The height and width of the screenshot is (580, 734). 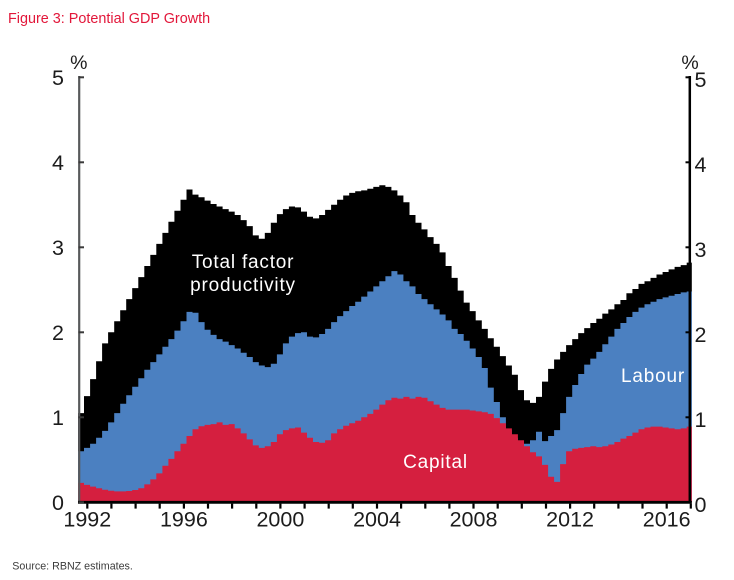 What do you see at coordinates (280, 520) in the screenshot?
I see `svg-text: 2000` at bounding box center [280, 520].